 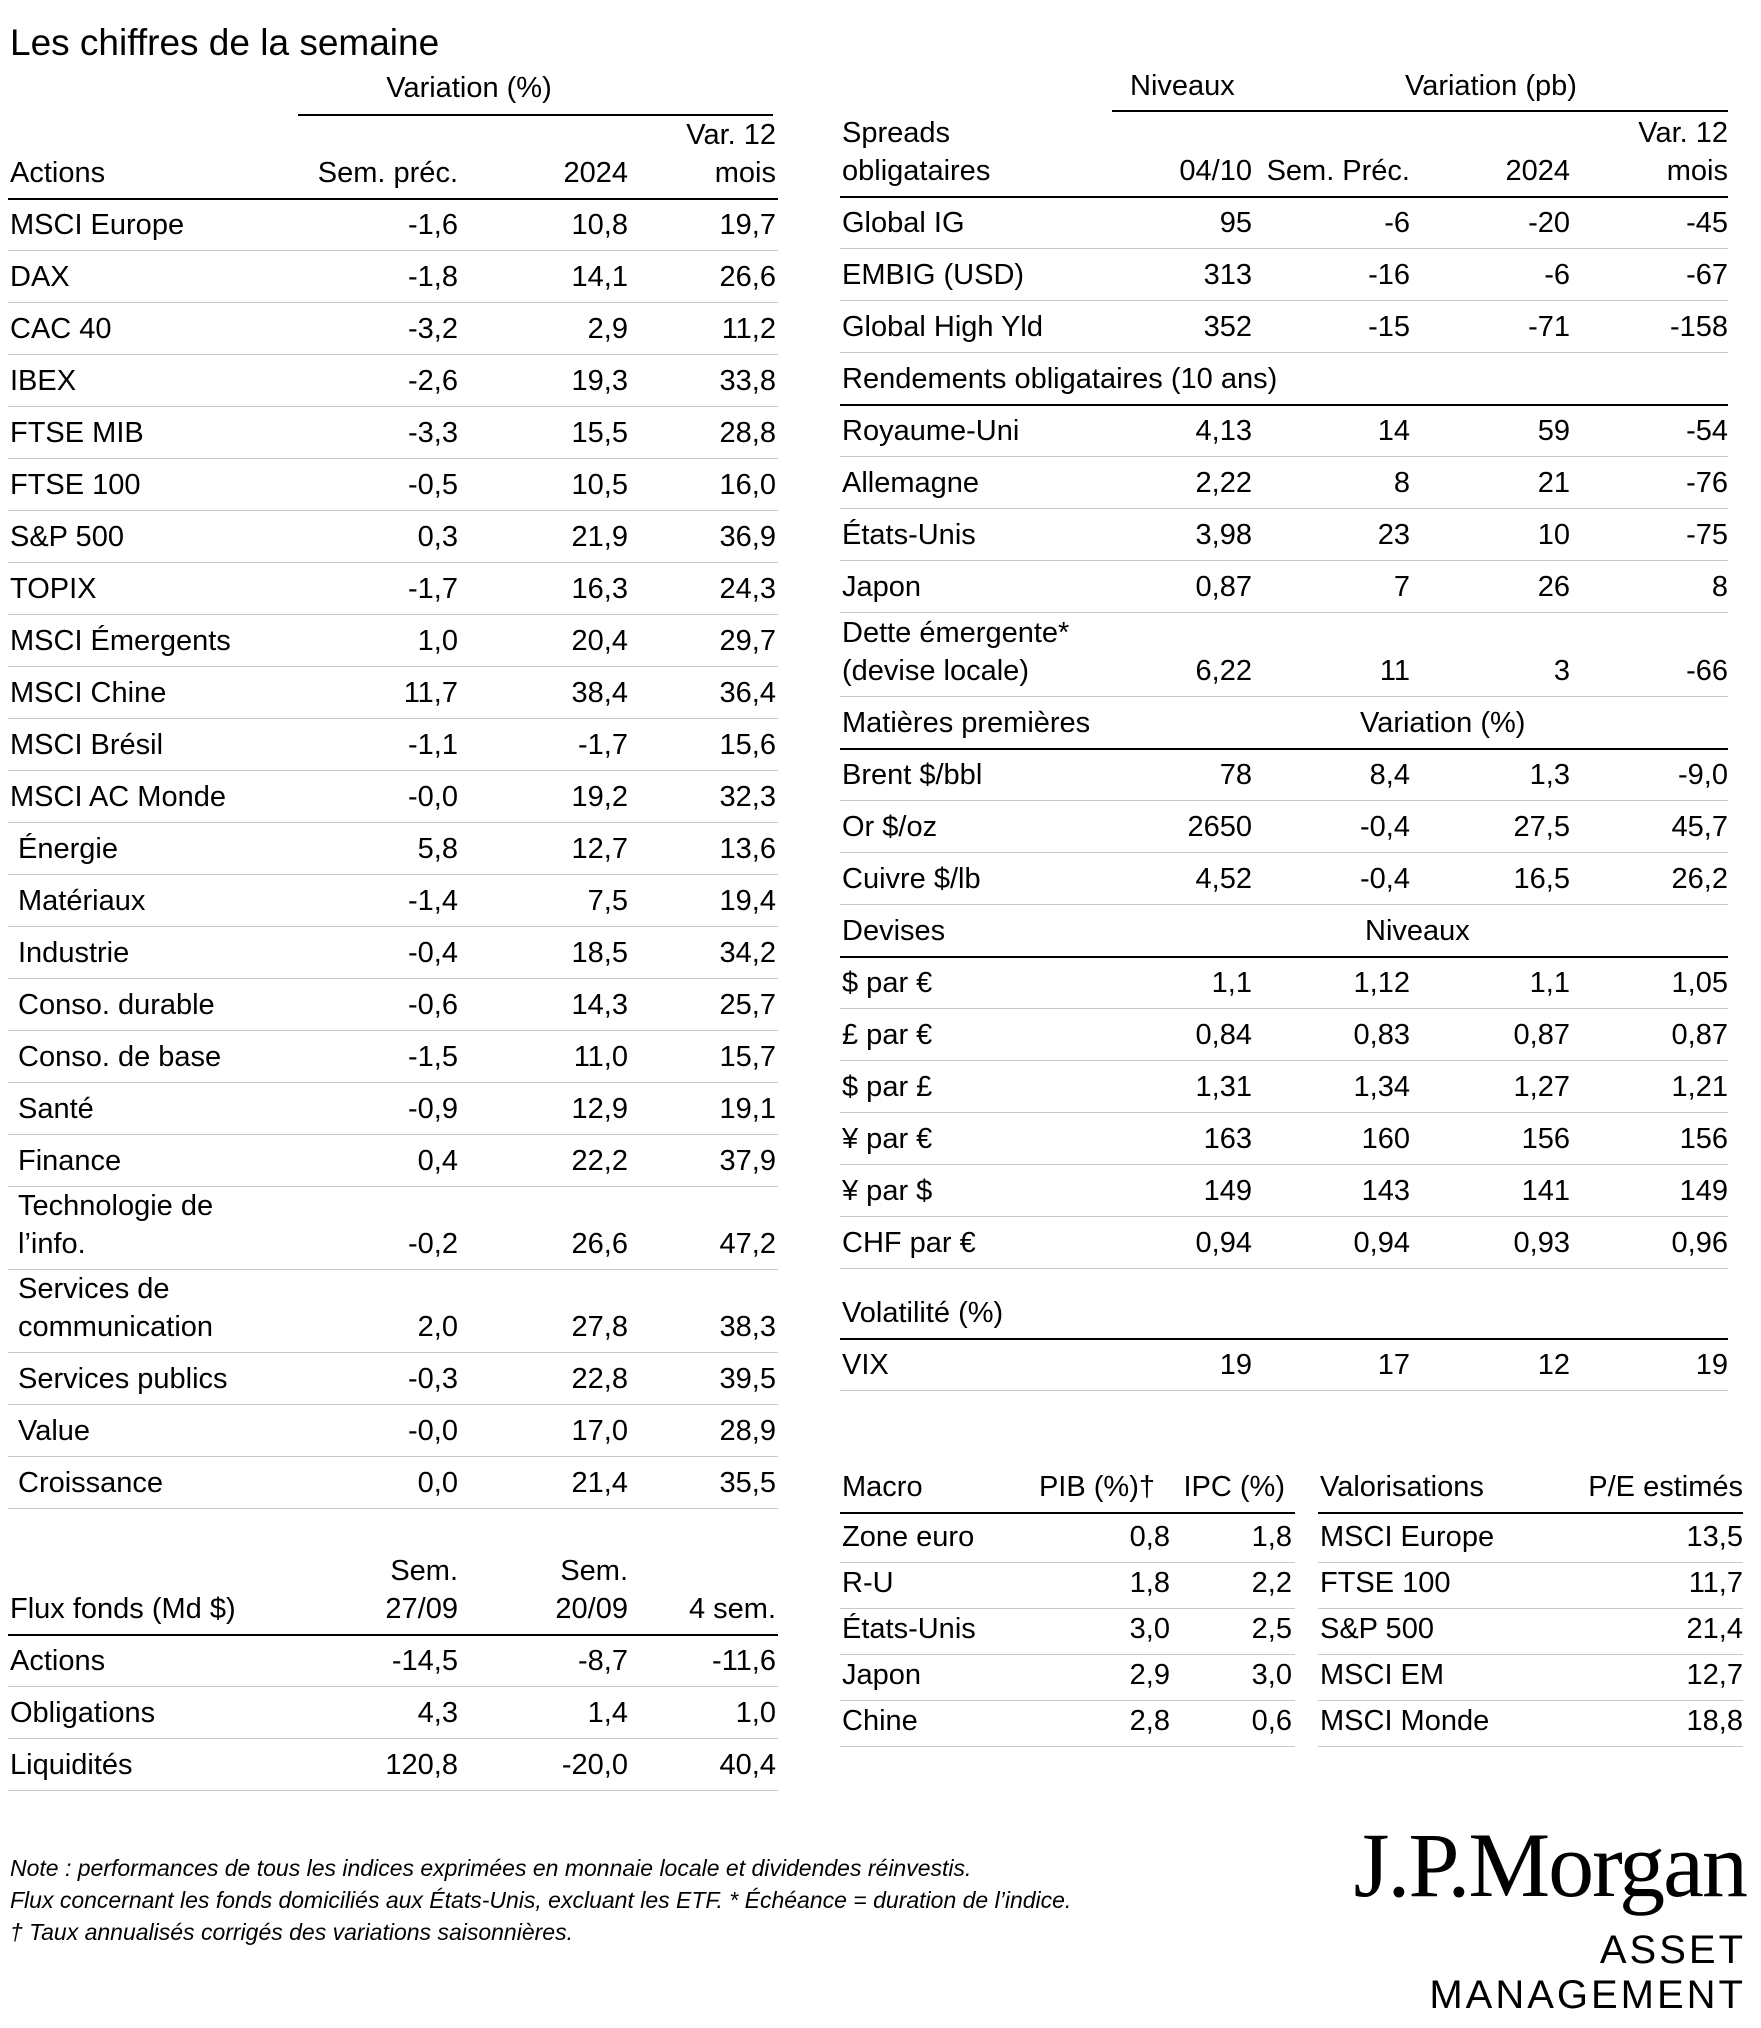 What do you see at coordinates (747, 745) in the screenshot?
I see `12m-value: 15,6` at bounding box center [747, 745].